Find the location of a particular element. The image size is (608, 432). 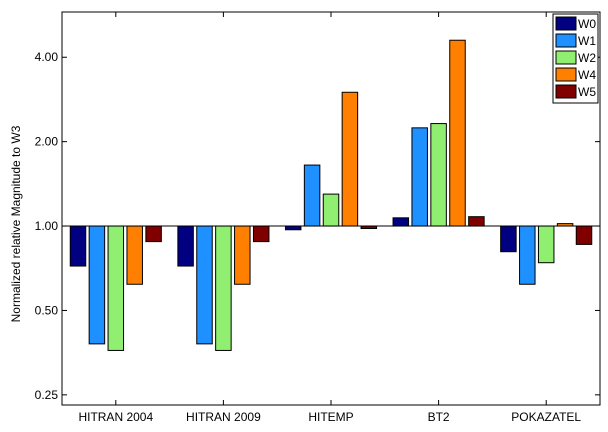

legend-label-w2: W2 is located at coordinates (587, 58).